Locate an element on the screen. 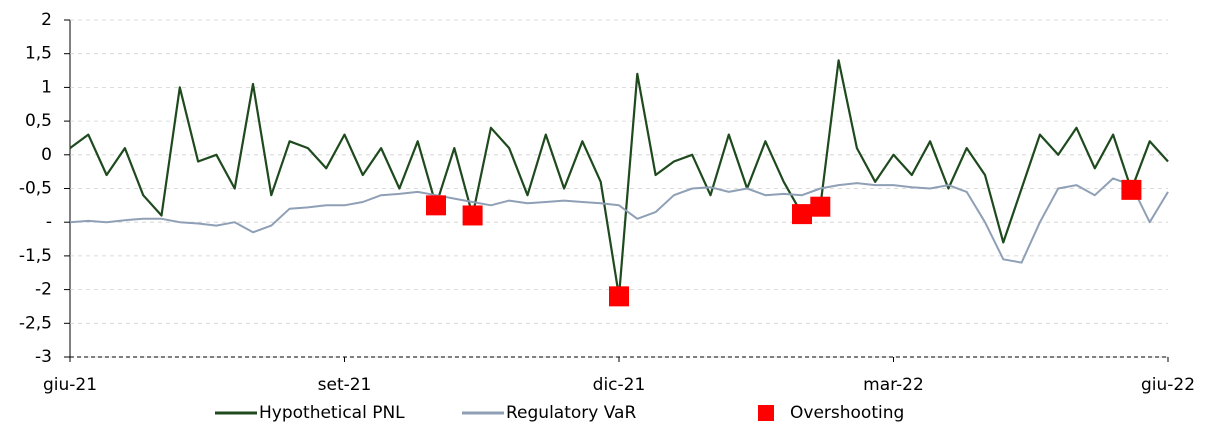 The image size is (1216, 435). x-tick-label: giu-21 is located at coordinates (70, 385).